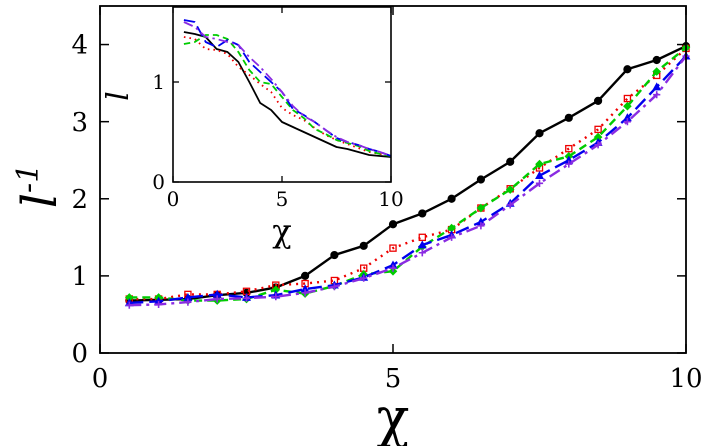 Image resolution: width=706 pixels, height=446 pixels. Describe the element at coordinates (100, 379) in the screenshot. I see `main-x-tick-label-0: 0` at that location.